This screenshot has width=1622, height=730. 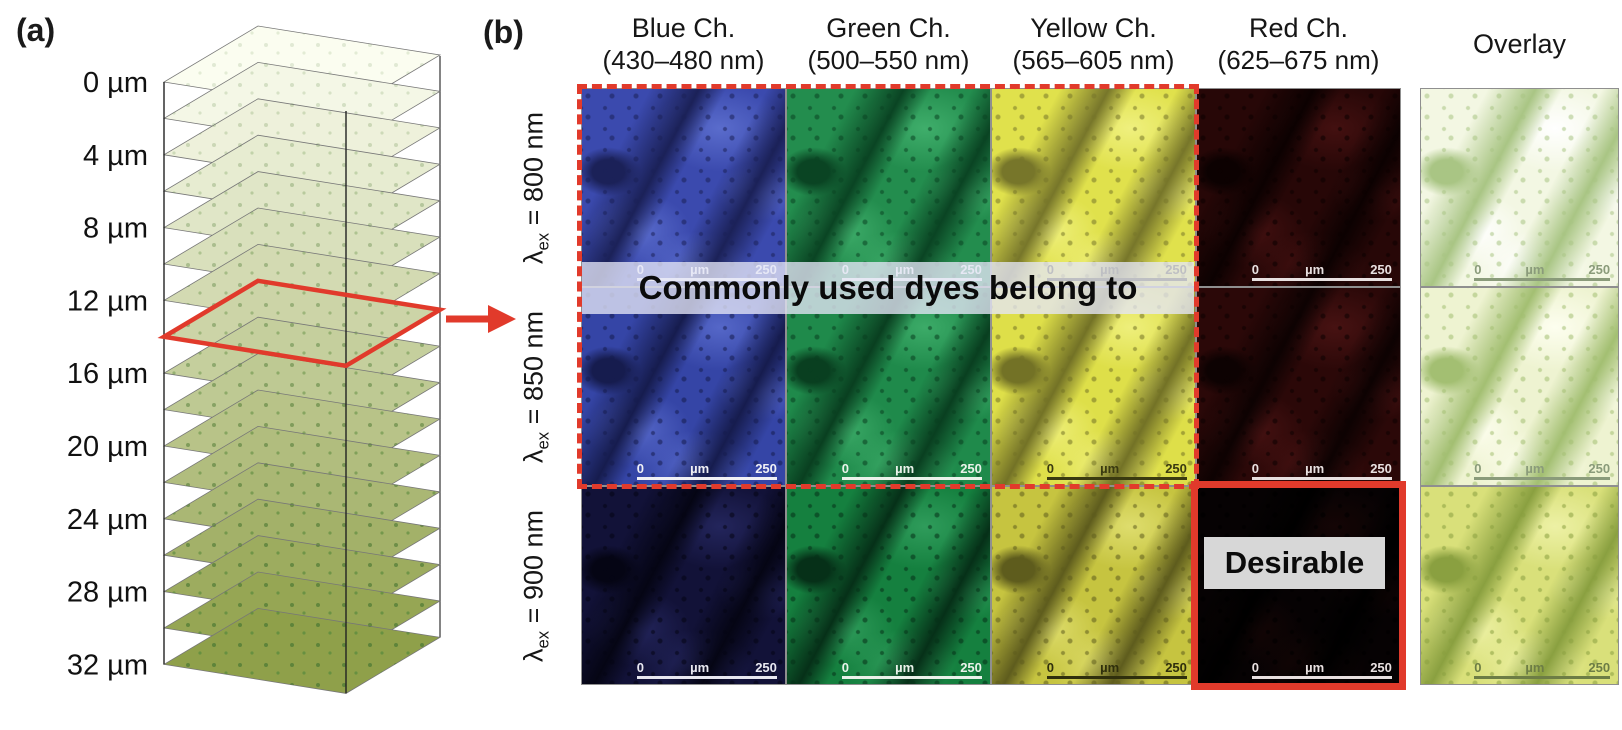 What do you see at coordinates (107, 447) in the screenshot?
I see `depth-label: 20 µm` at bounding box center [107, 447].